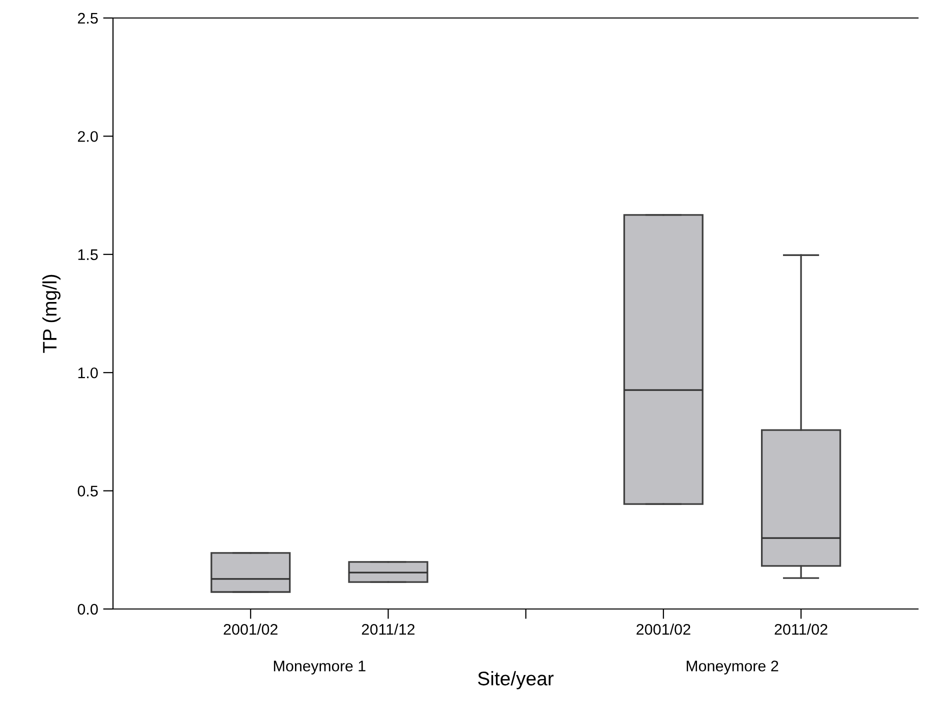 Image resolution: width=930 pixels, height=711 pixels. What do you see at coordinates (88, 491) in the screenshot?
I see `y-tick-label: 0.5` at bounding box center [88, 491].